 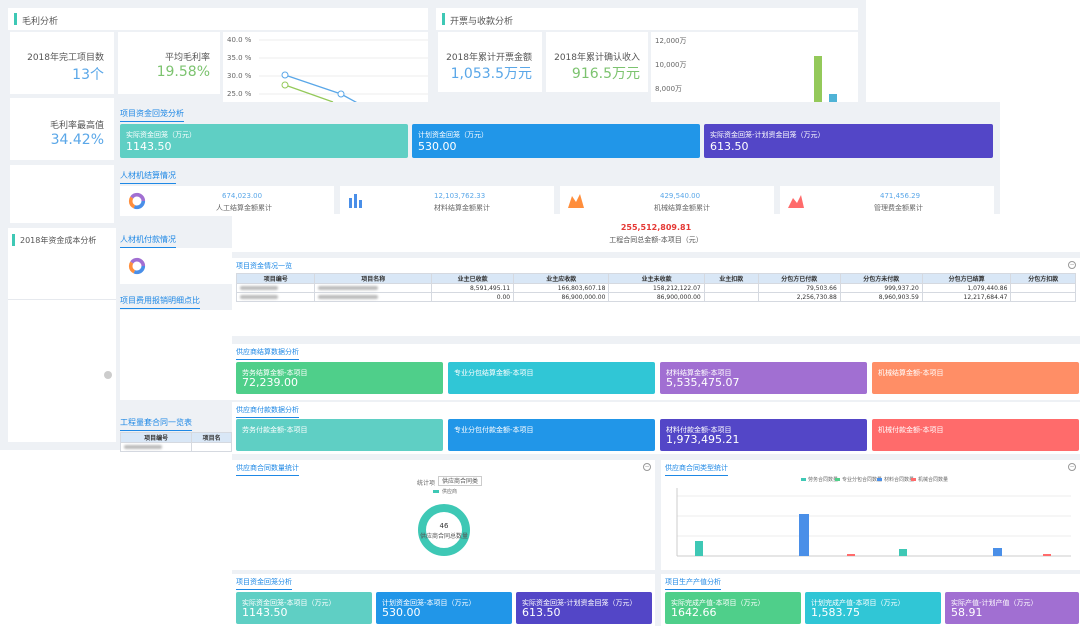 What do you see at coordinates (848, 141) in the screenshot?
I see `fund-tile-3: 实际资金回笼-计划资金回笼（万元） 613.50` at bounding box center [848, 141].